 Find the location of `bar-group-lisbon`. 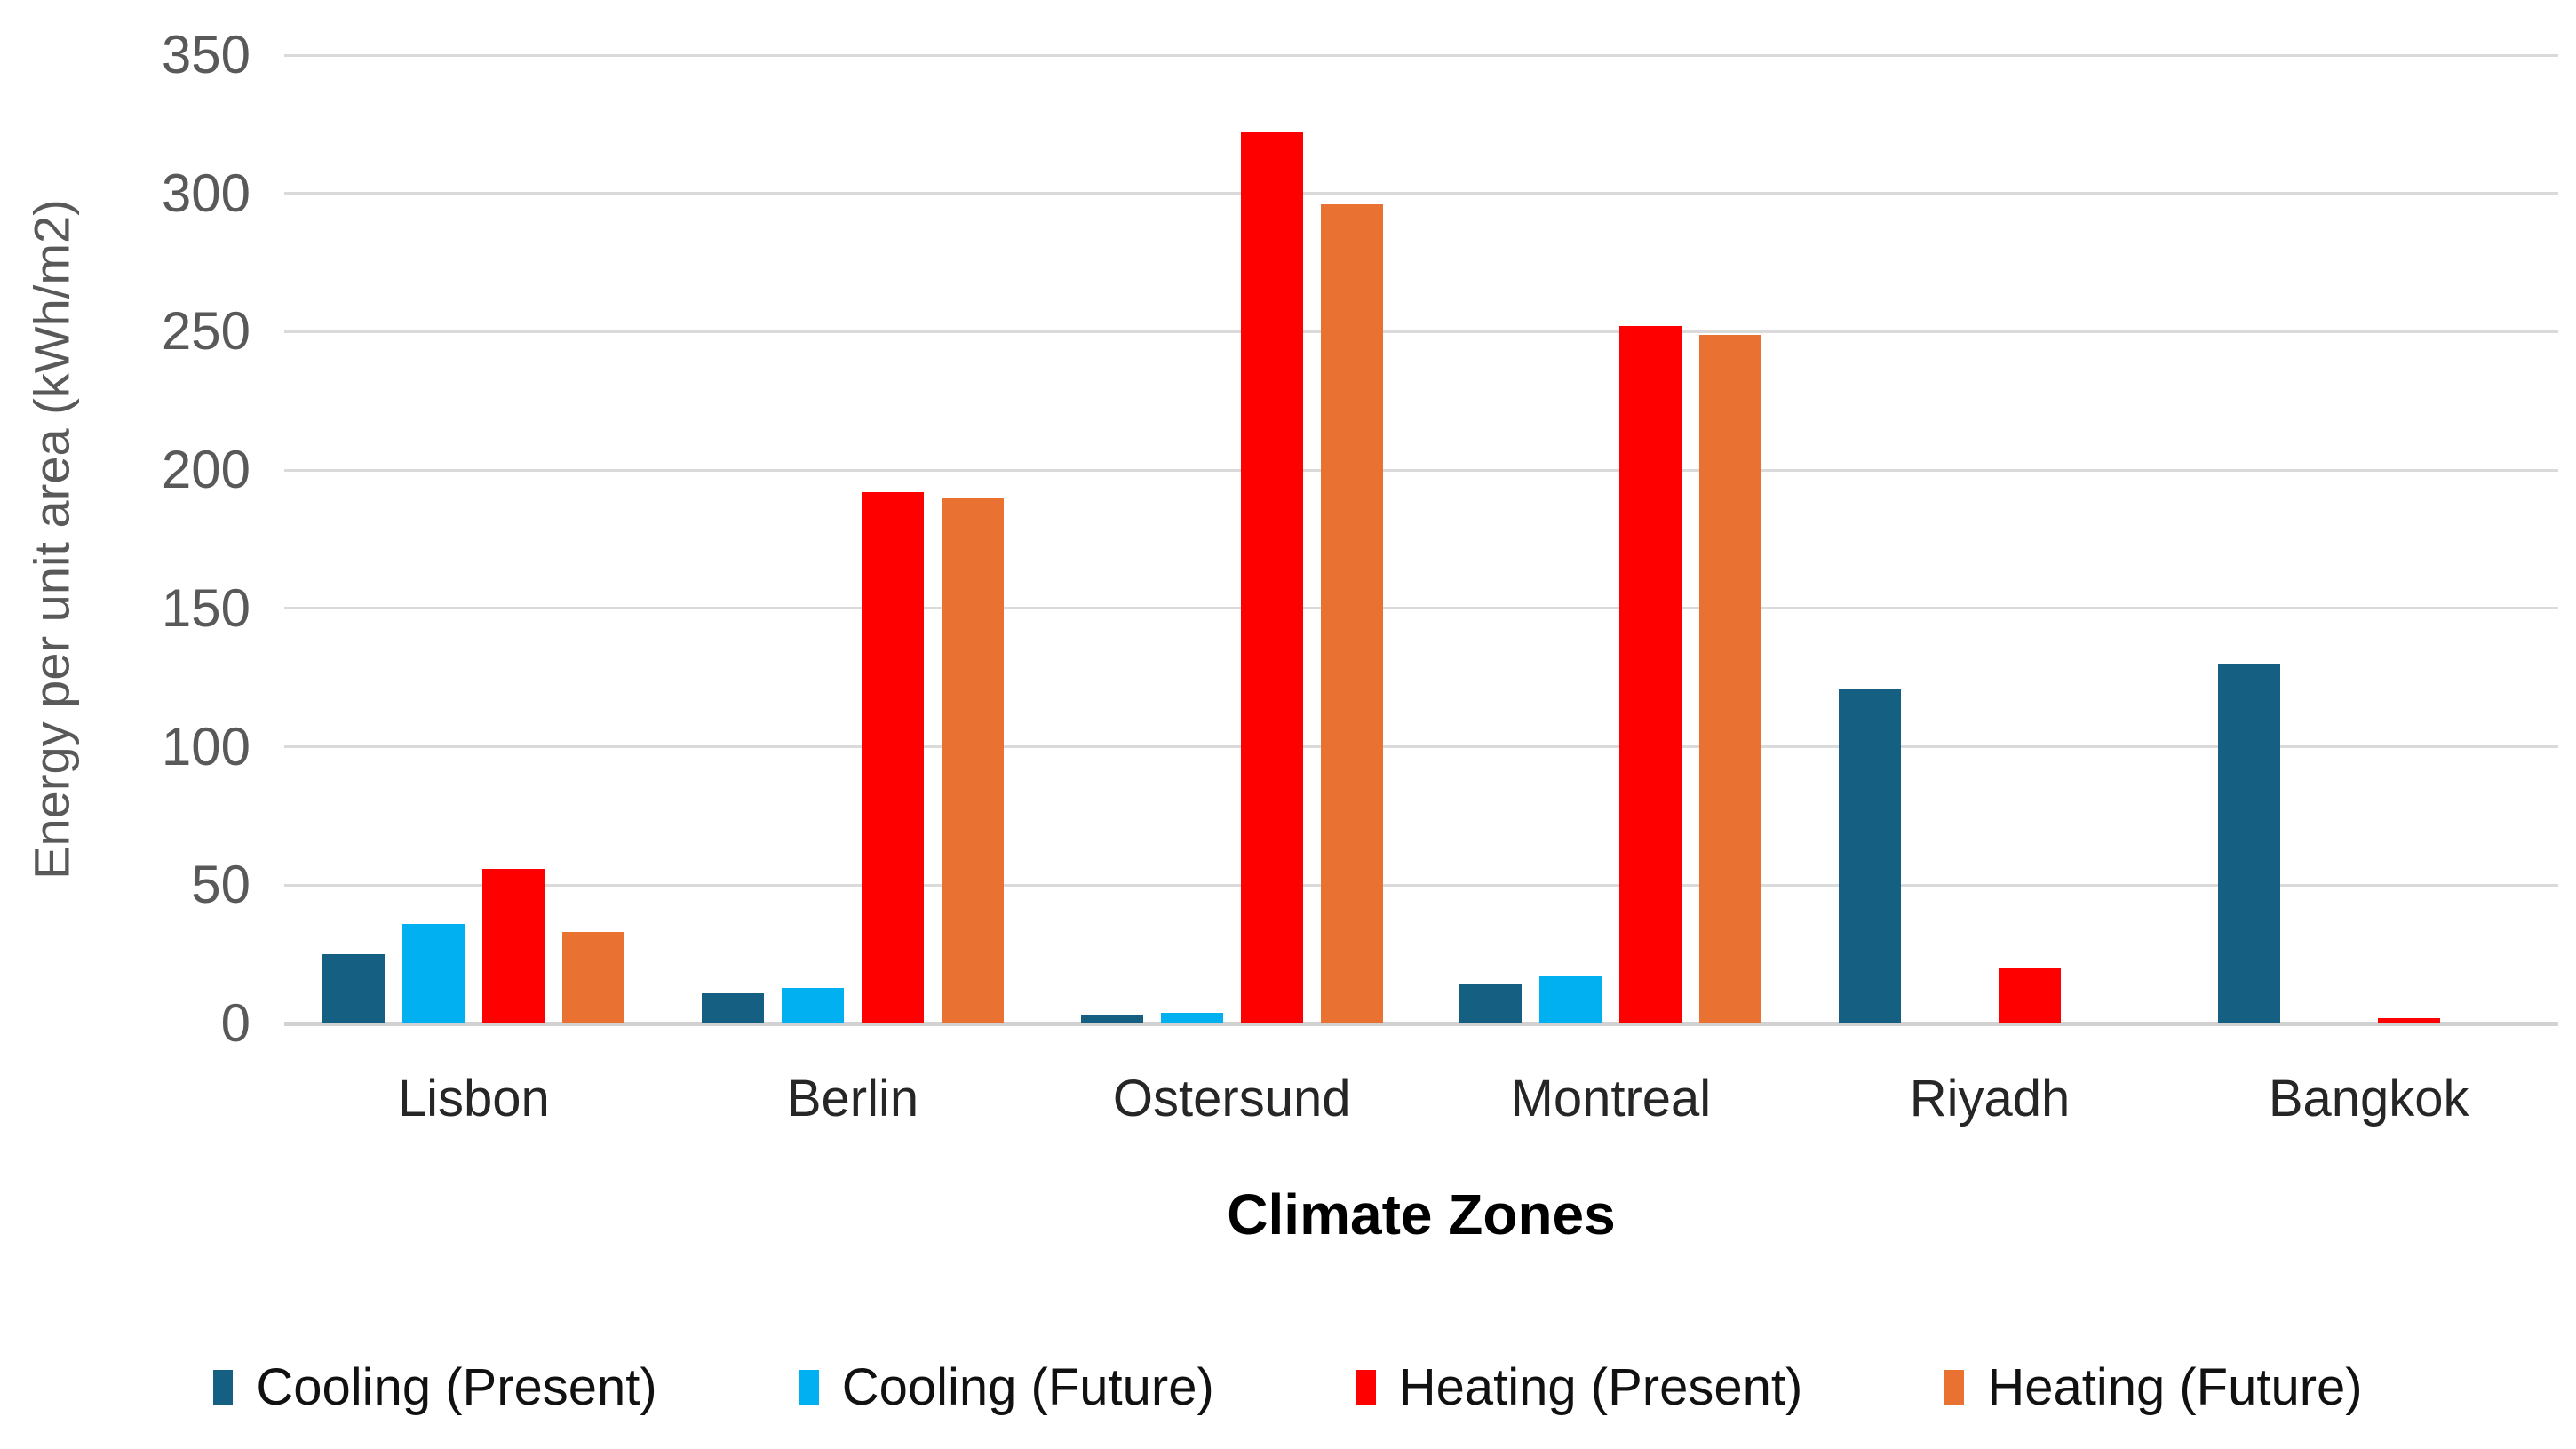

bar-group-lisbon is located at coordinates (474, 946).